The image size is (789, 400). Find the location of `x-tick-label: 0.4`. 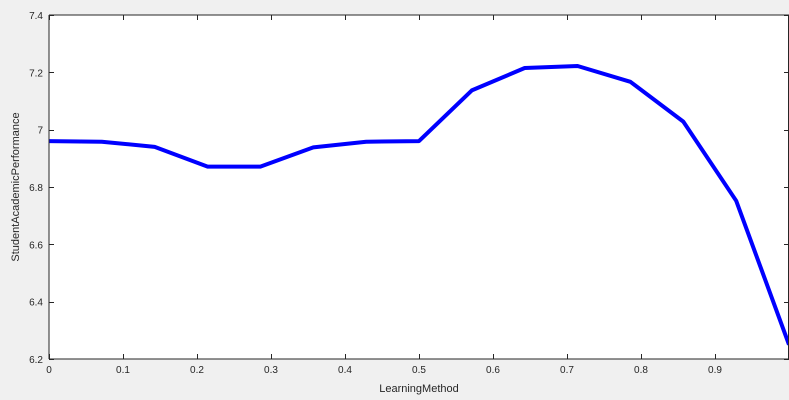

x-tick-label: 0.4 is located at coordinates (345, 370).